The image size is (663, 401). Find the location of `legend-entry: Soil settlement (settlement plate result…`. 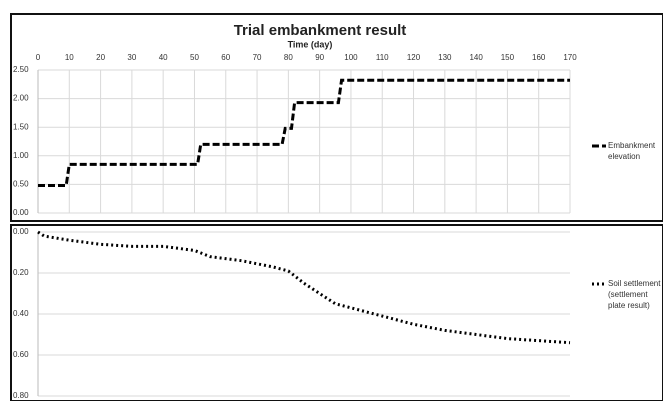

legend-entry: Soil settlement (settlement plate result… is located at coordinates (634, 294).